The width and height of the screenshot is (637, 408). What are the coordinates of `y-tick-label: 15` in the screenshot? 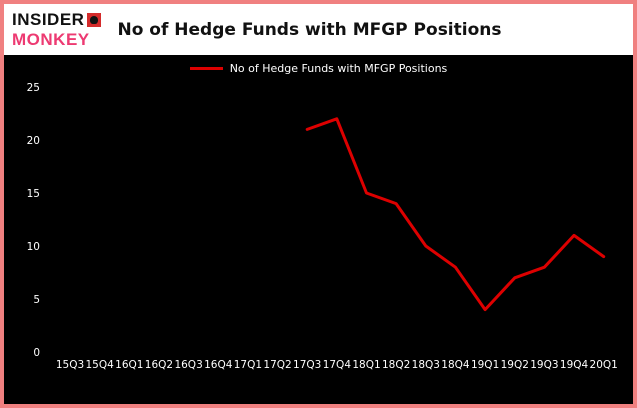 It's located at (33, 194).